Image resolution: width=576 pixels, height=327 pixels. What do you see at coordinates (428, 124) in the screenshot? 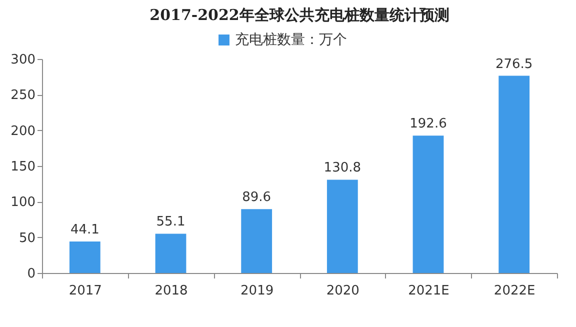
I see `data-label: 192.6` at bounding box center [428, 124].